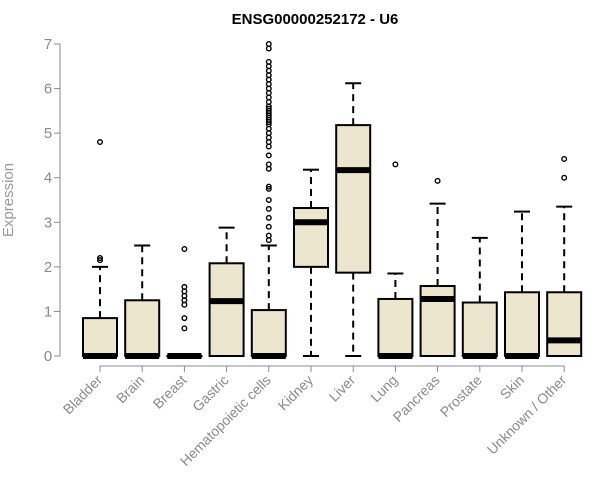 The height and width of the screenshot is (500, 600). Describe the element at coordinates (52, 200) in the screenshot. I see `y-axis: 0 1 2 3 4 5 6 7` at that location.